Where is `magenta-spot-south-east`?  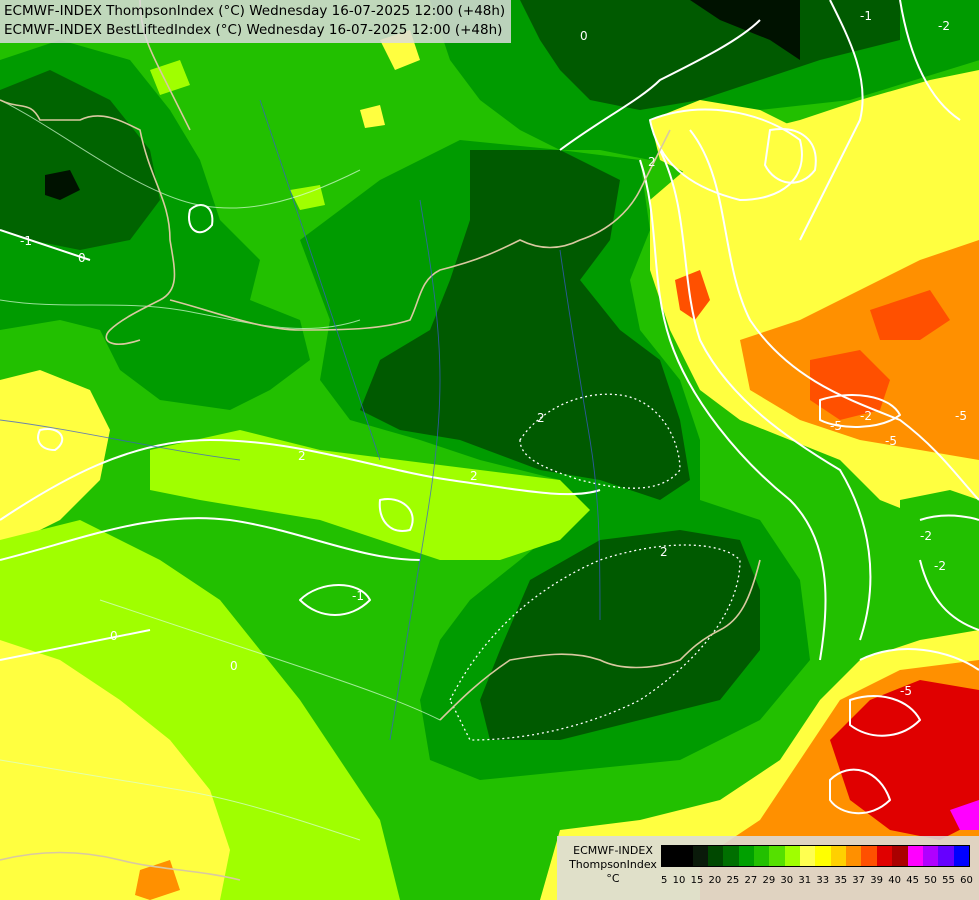 magenta-spot-south-east is located at coordinates (964, 815).